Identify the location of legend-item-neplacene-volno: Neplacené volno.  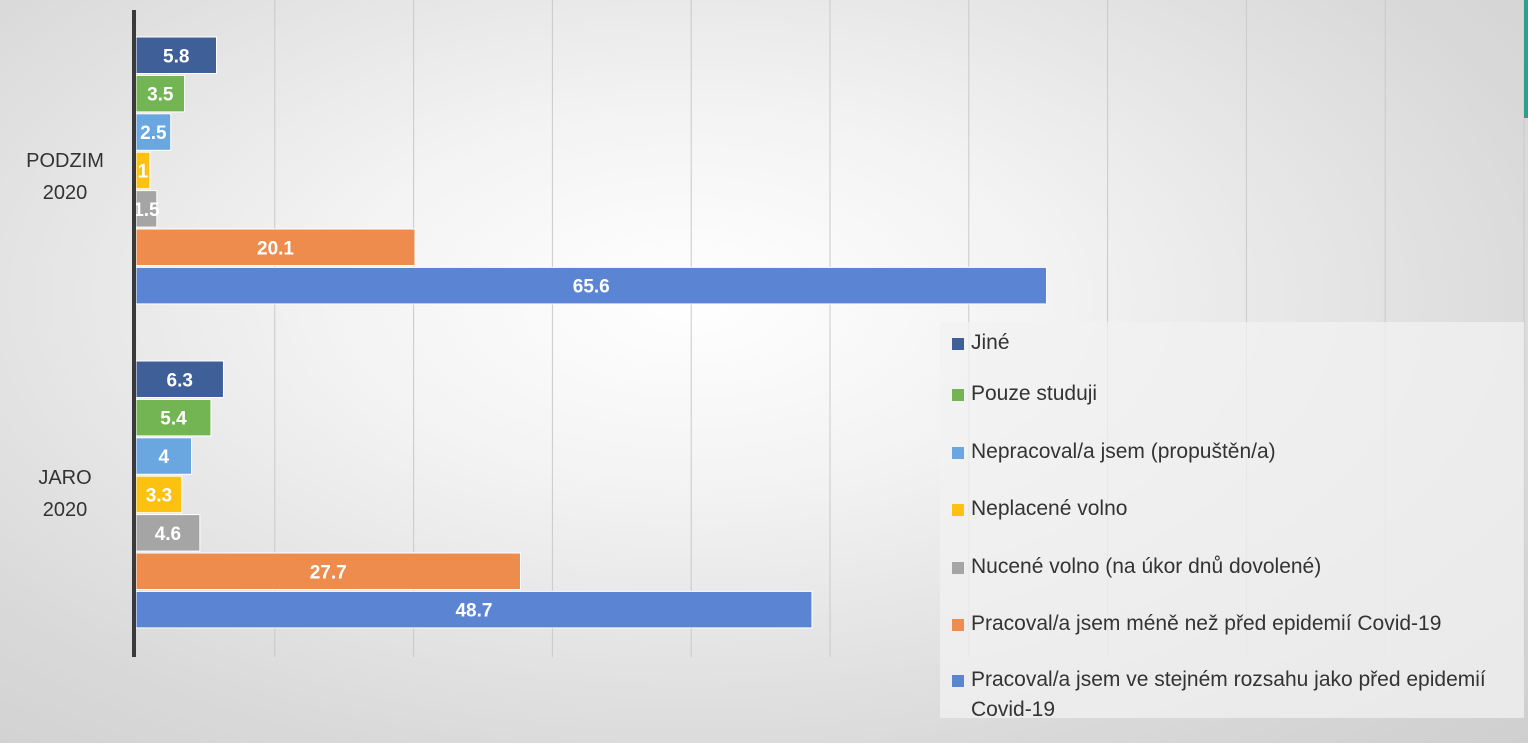
(1237, 509).